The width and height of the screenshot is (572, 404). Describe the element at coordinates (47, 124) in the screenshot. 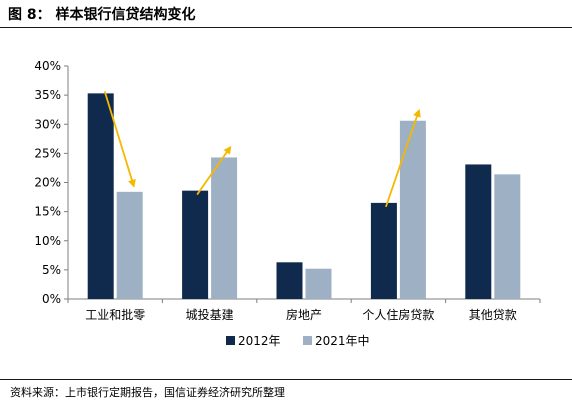

I see `y-tick-label: 30%` at that location.